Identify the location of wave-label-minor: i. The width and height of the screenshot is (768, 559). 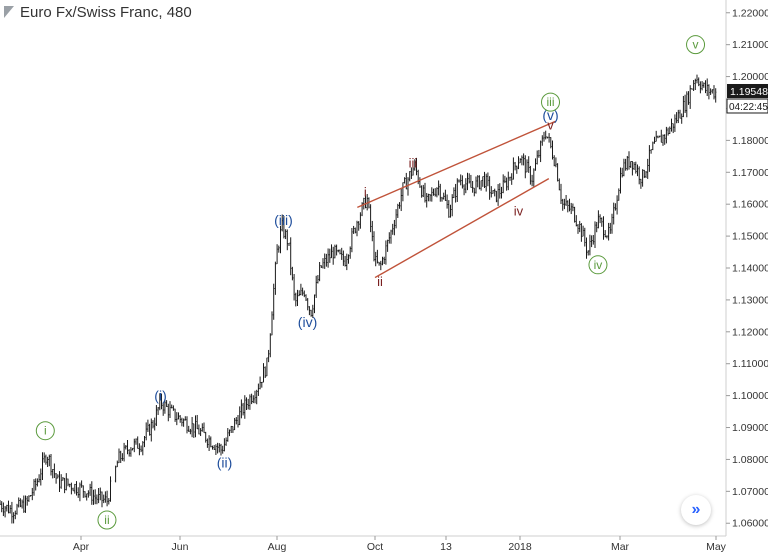
(365, 191).